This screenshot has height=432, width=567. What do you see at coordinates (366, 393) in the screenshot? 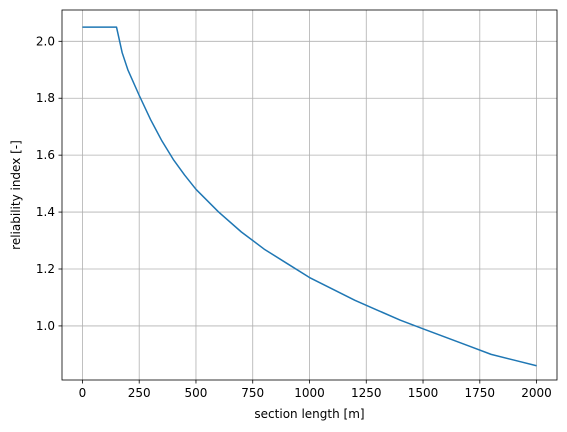
I see `x-tick-label: 1250` at bounding box center [366, 393].